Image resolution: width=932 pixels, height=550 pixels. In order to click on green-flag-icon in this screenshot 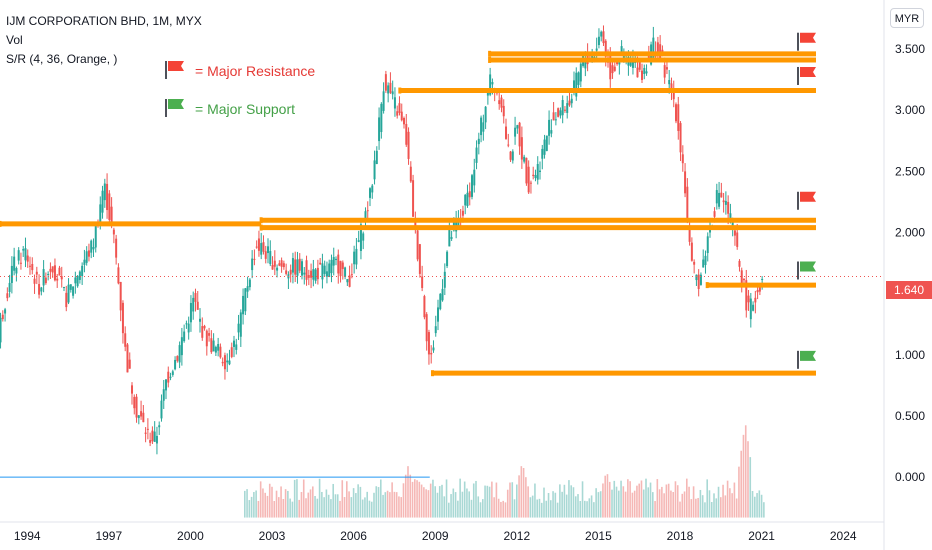, I will do `click(176, 104)`.